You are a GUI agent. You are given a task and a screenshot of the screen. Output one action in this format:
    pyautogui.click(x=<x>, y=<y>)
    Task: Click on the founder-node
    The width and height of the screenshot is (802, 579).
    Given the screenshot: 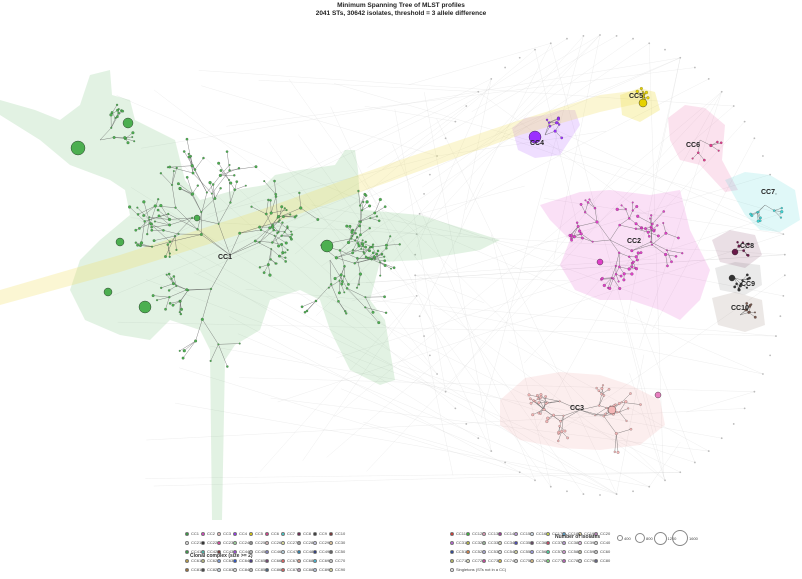 What is the action you would take?
    pyautogui.click(x=735, y=252)
    